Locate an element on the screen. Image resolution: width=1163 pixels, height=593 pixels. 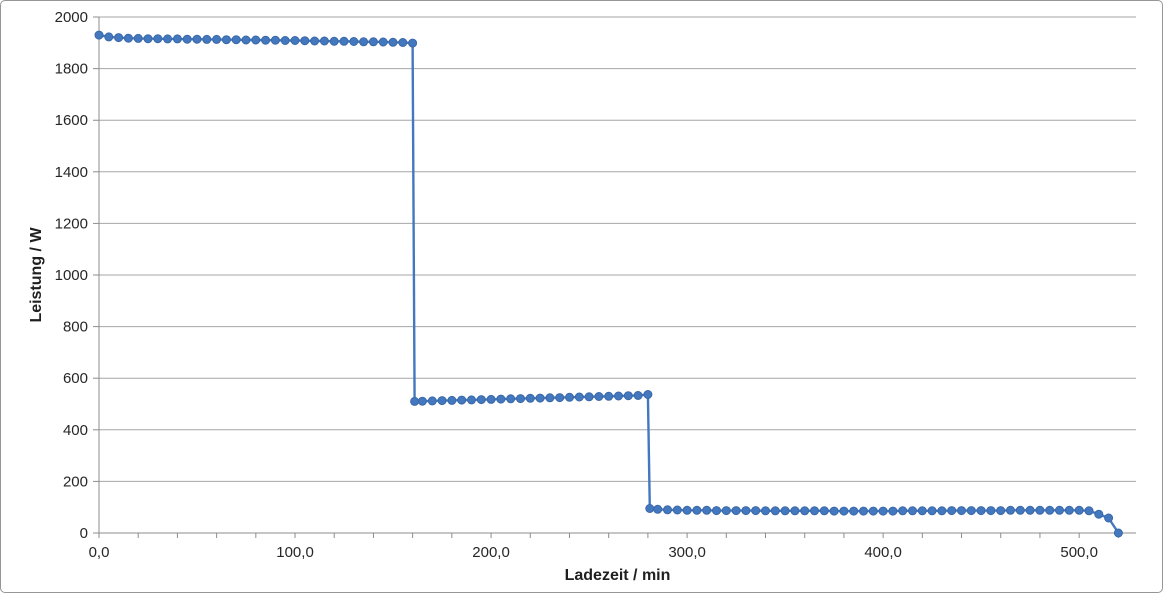
y-tick-label: 200 is located at coordinates (75, 481).